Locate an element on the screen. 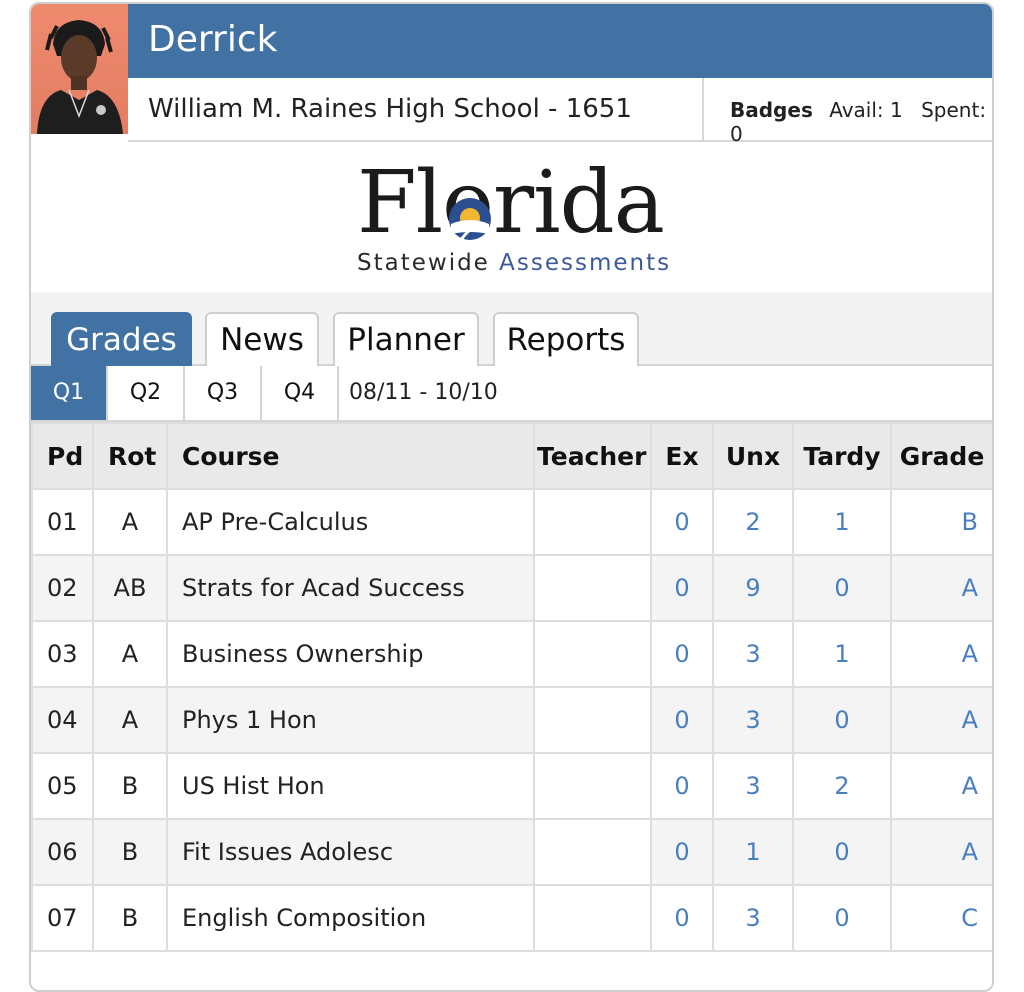  quarter-q1: Q1 is located at coordinates (69, 393).